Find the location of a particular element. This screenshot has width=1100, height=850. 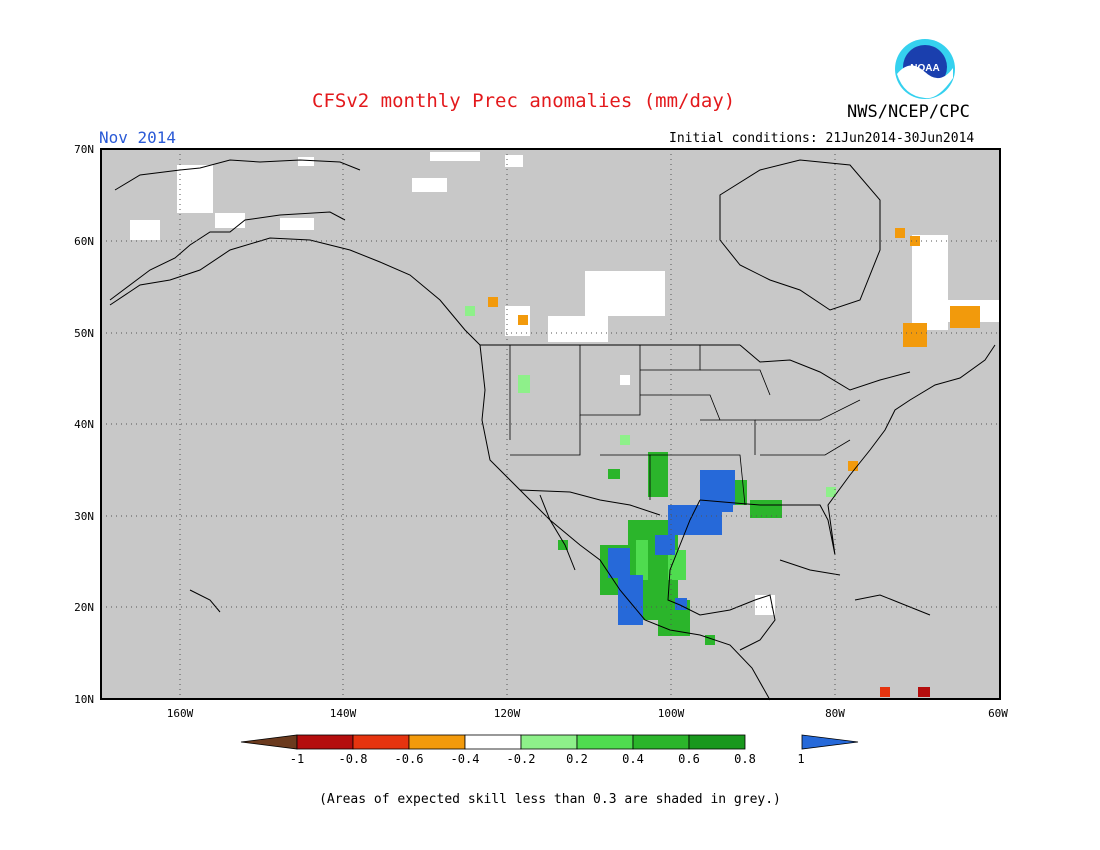

red-patch is located at coordinates (885, 692).